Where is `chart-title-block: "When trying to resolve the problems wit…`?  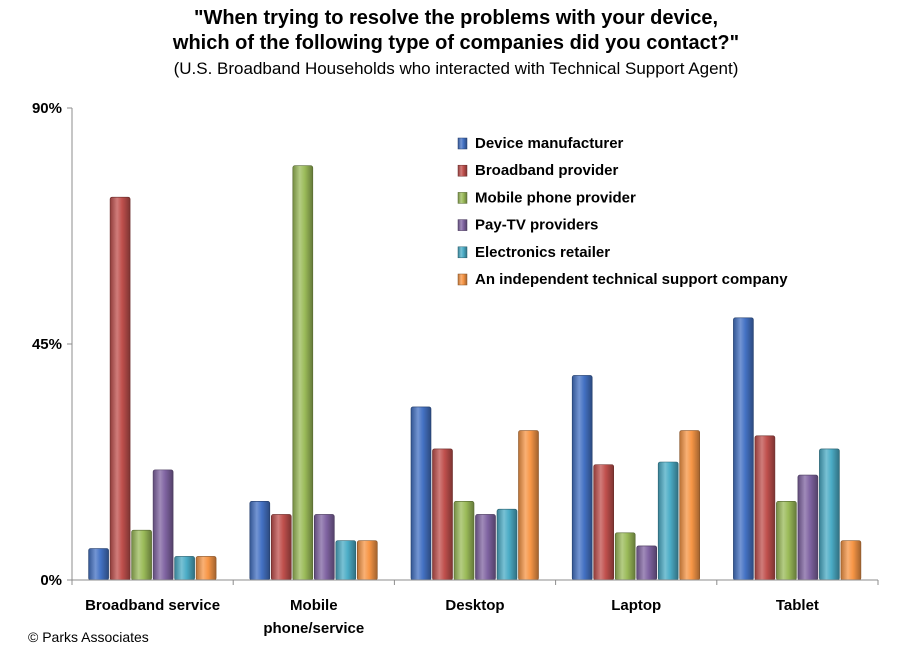 chart-title-block: "When trying to resolve the problems wit… is located at coordinates (456, 43).